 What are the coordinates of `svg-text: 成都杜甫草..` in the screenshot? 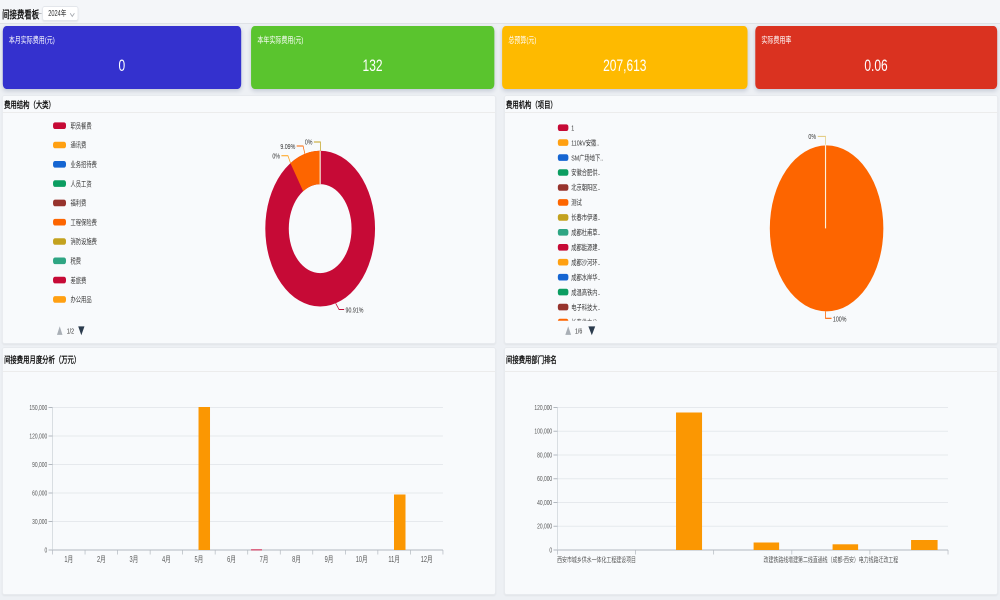 It's located at (585, 232).